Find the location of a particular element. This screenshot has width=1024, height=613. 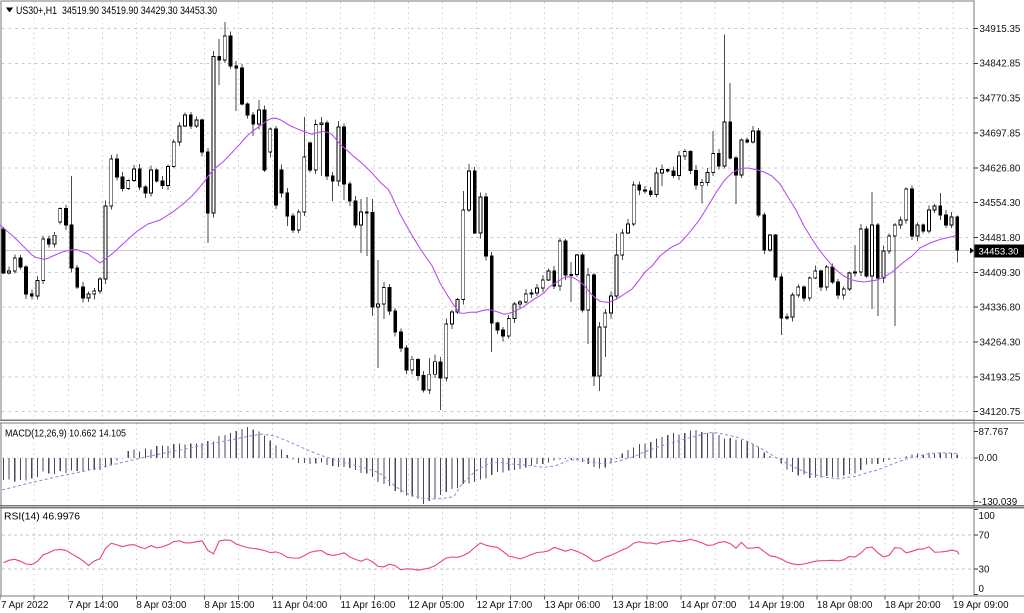

svg-text: 87.767 is located at coordinates (994, 432).